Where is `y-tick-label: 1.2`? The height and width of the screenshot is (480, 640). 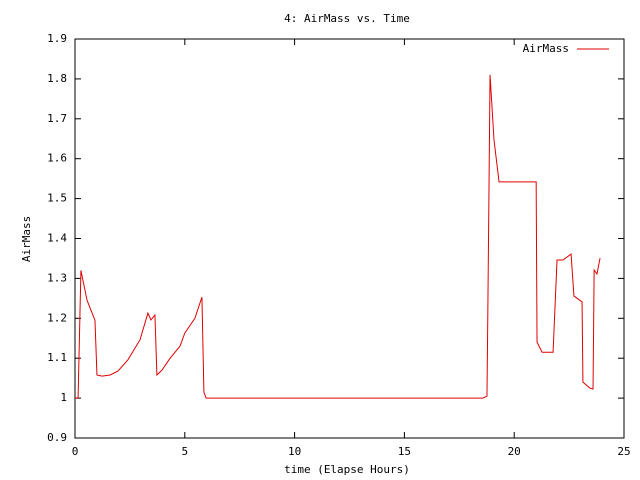
y-tick-label: 1.2 is located at coordinates (57, 317).